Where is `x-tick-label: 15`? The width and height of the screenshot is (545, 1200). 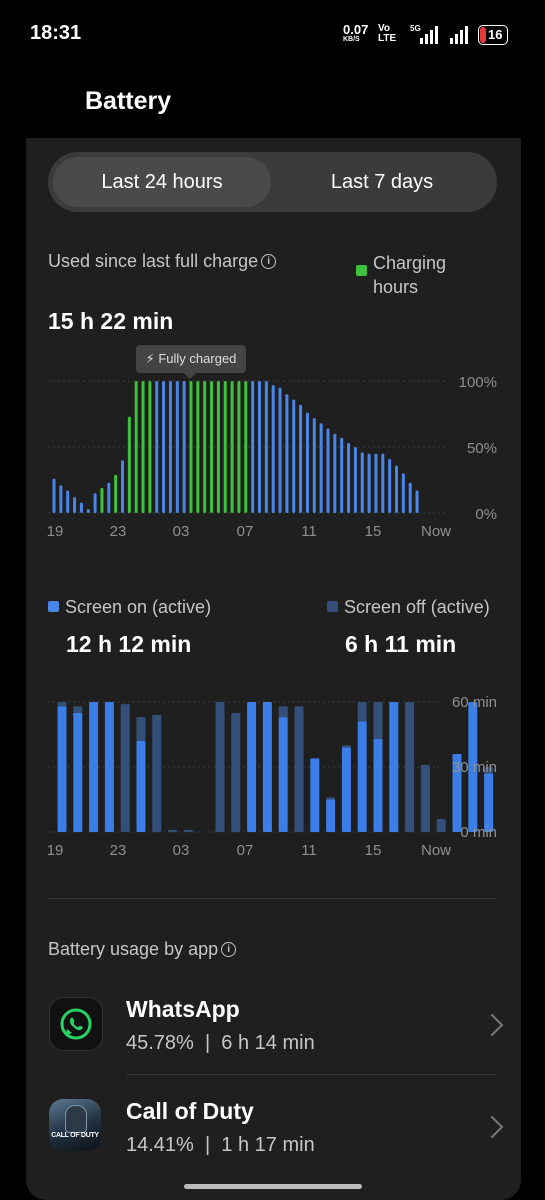 x-tick-label: 15 is located at coordinates (373, 850).